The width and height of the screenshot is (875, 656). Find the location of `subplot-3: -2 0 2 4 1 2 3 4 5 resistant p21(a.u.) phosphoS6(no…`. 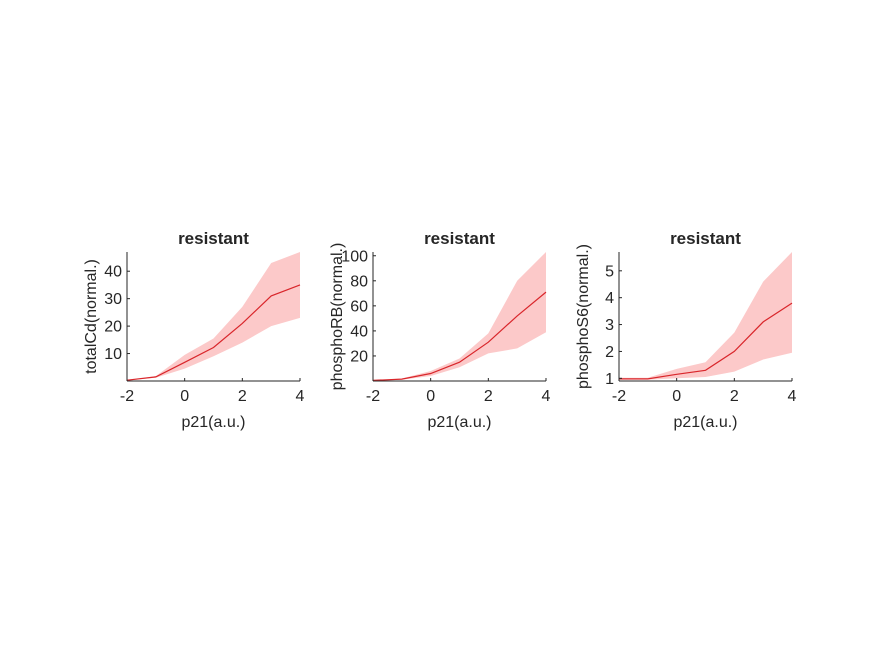

subplot-3: -2 0 2 4 1 2 3 4 5 resistant p21(a.u.) phosphoS6(no… is located at coordinates (686, 330).